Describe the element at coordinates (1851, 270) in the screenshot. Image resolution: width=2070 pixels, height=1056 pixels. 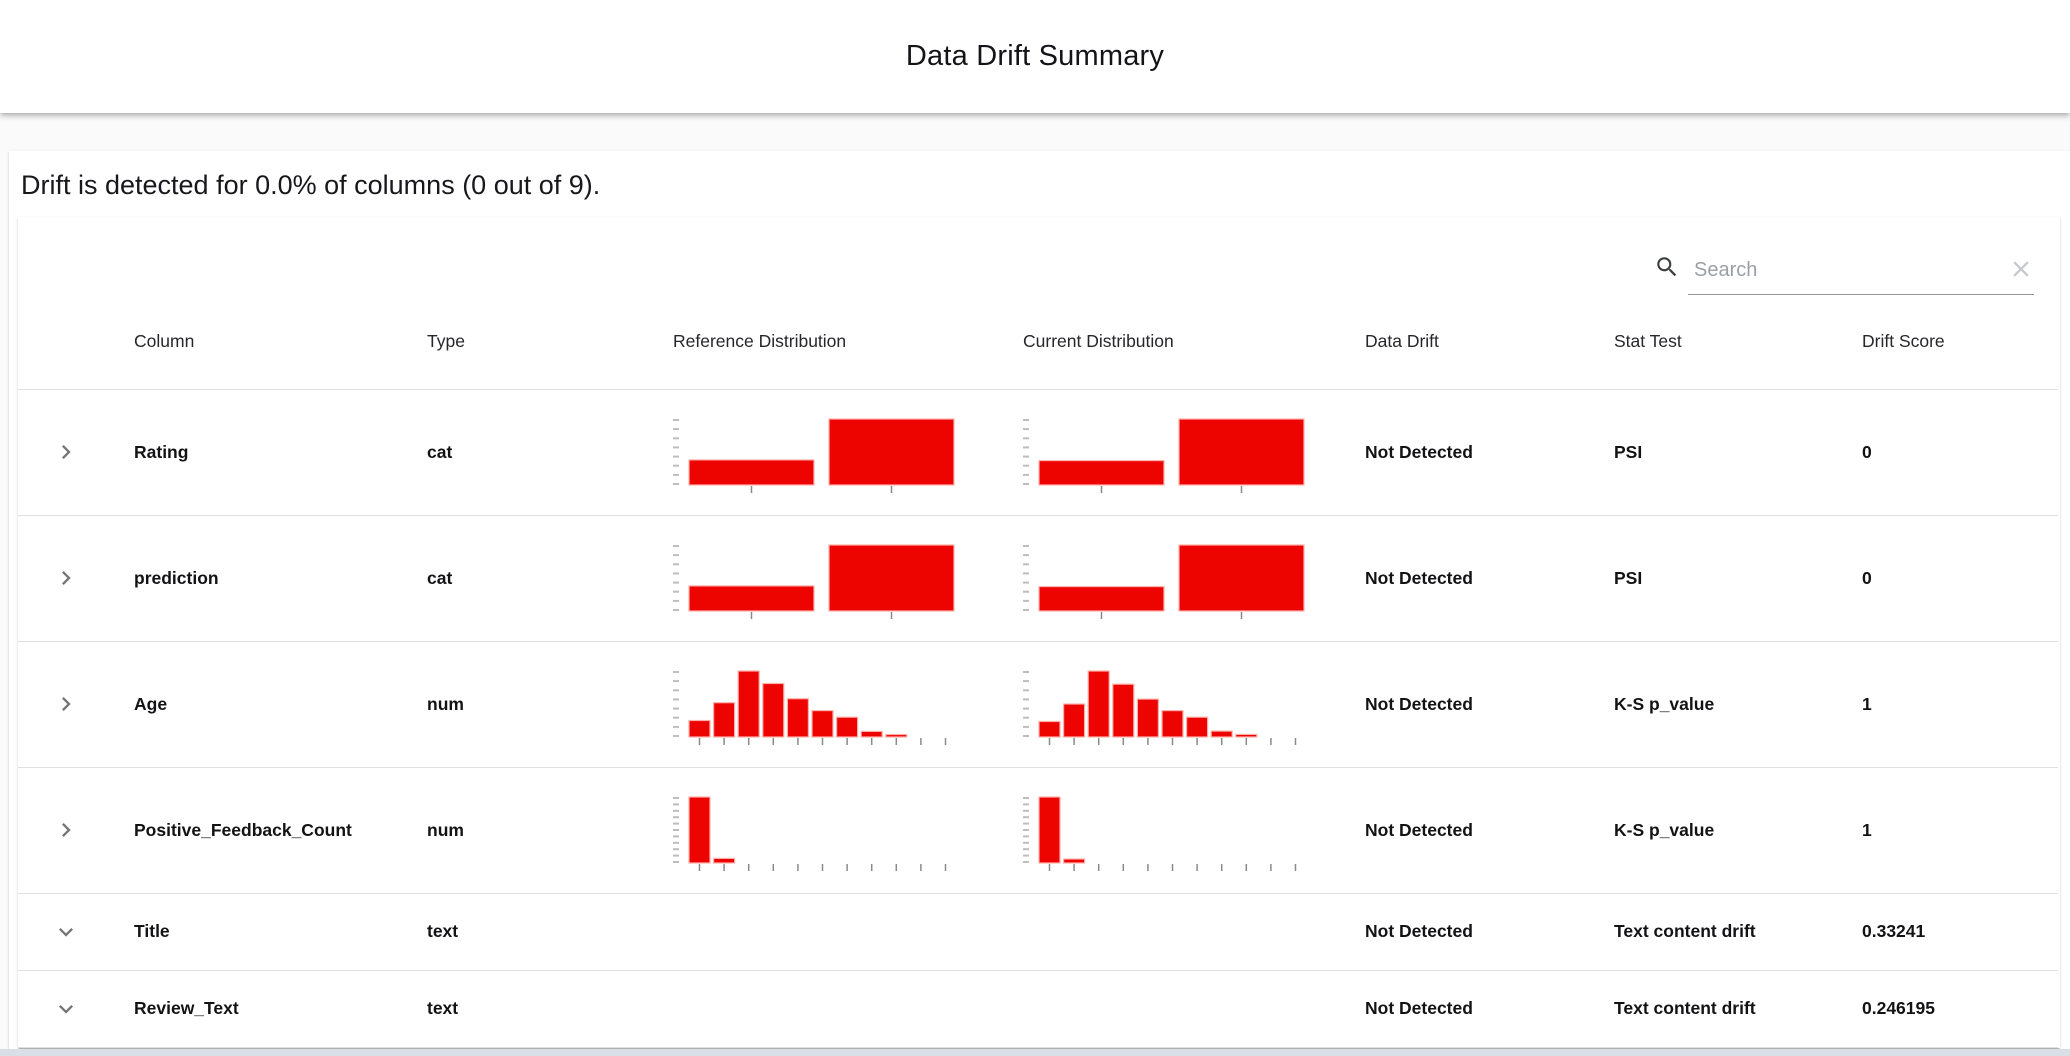
I see `search-input` at that location.